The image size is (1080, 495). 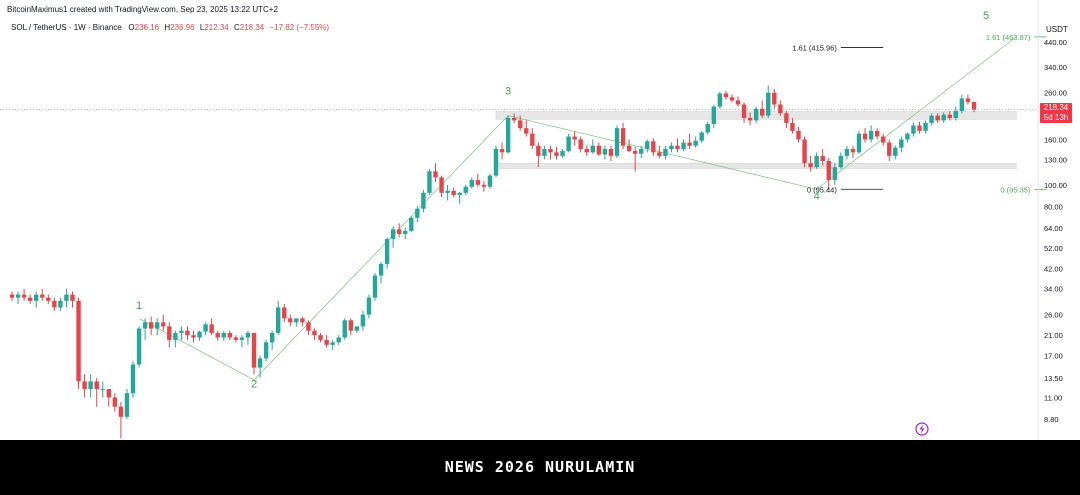 I want to click on wave-label-1: 1, so click(x=139, y=306).